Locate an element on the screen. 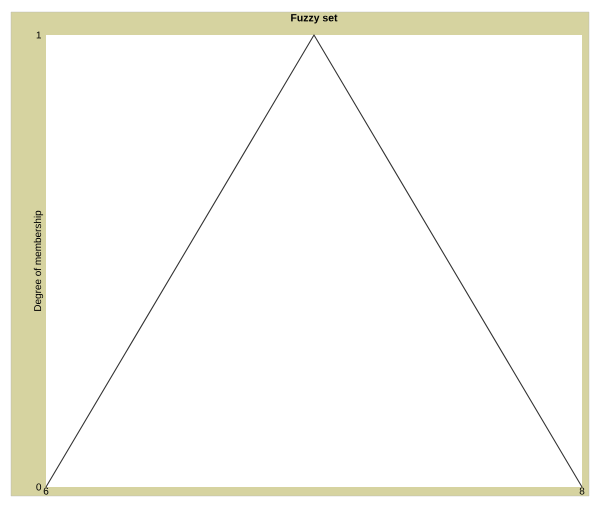 Image resolution: width=594 pixels, height=513 pixels. chart-title: Fuzzy set is located at coordinates (314, 19).